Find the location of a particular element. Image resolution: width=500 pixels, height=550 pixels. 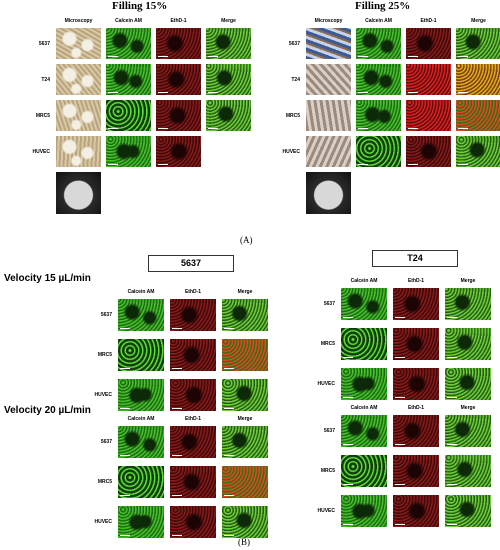

filling-15-title: Filling 15% is located at coordinates (140, 6).